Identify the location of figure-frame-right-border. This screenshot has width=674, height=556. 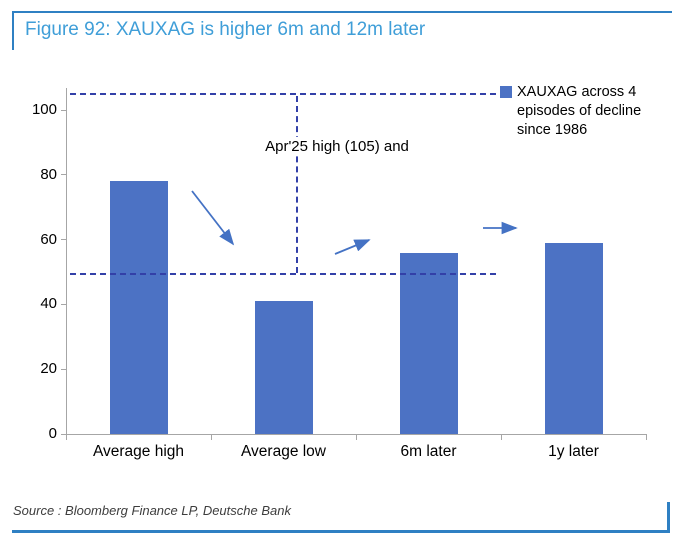
(668, 516).